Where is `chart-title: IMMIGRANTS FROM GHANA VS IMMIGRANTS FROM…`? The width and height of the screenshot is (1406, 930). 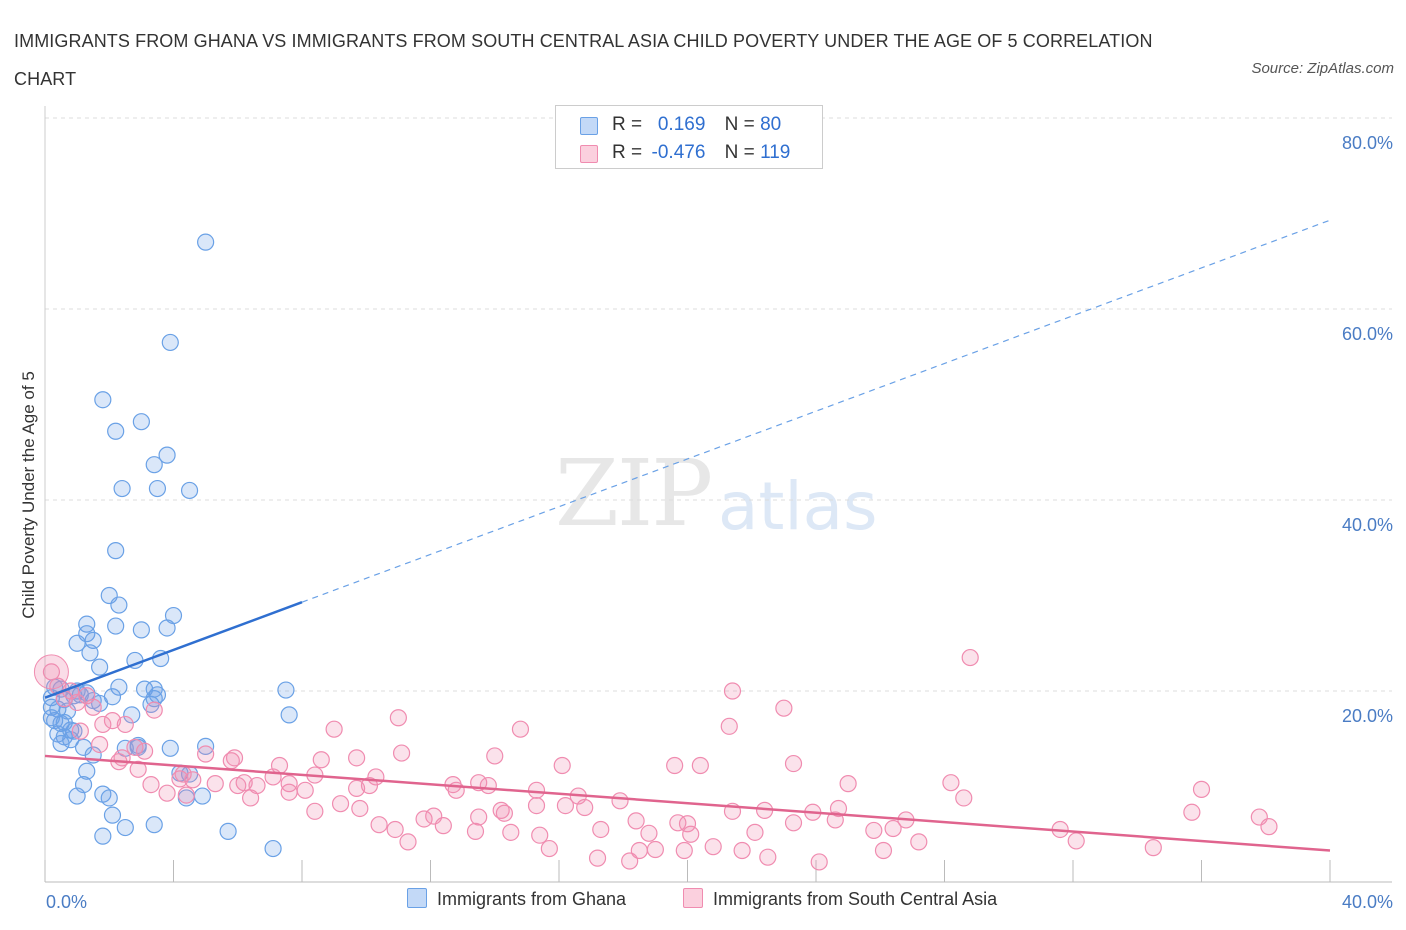 chart-title: IMMIGRANTS FROM GHANA VS IMMIGRANTS FROM… is located at coordinates (583, 60).